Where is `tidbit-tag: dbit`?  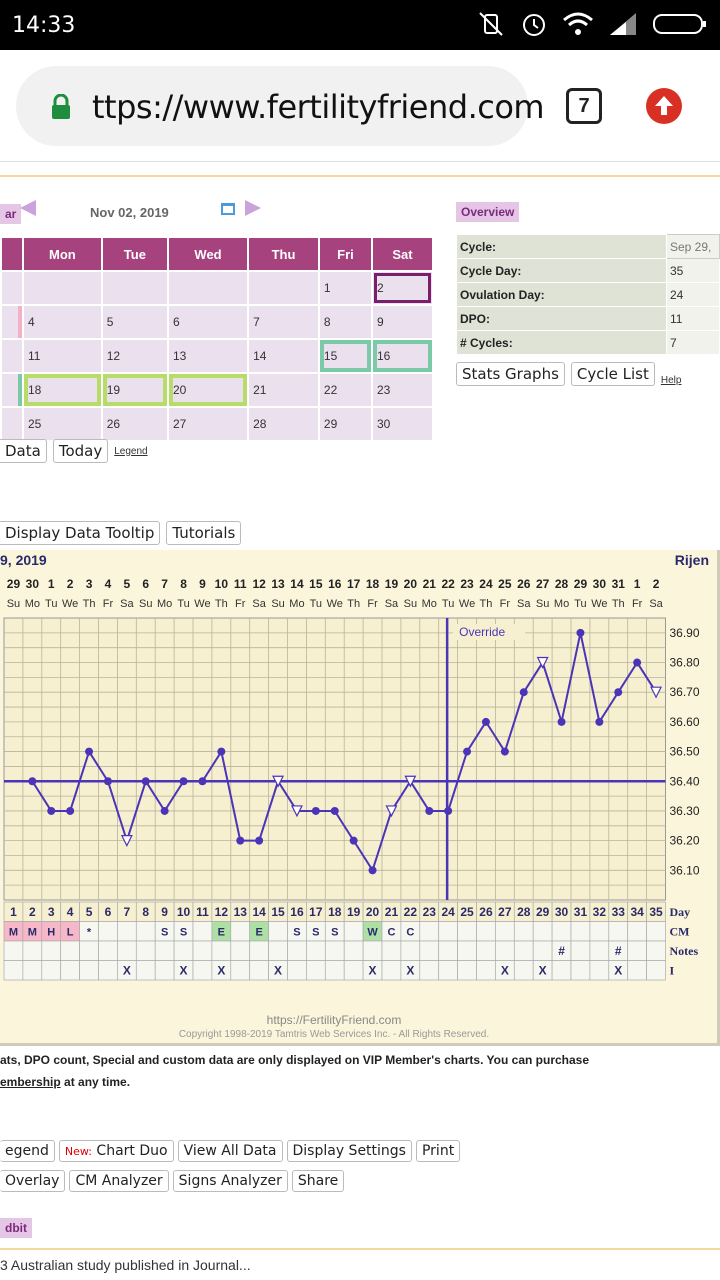 tidbit-tag: dbit is located at coordinates (16, 1228).